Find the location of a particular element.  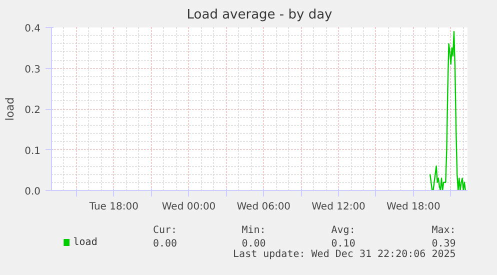

text: Min: is located at coordinates (254, 230).